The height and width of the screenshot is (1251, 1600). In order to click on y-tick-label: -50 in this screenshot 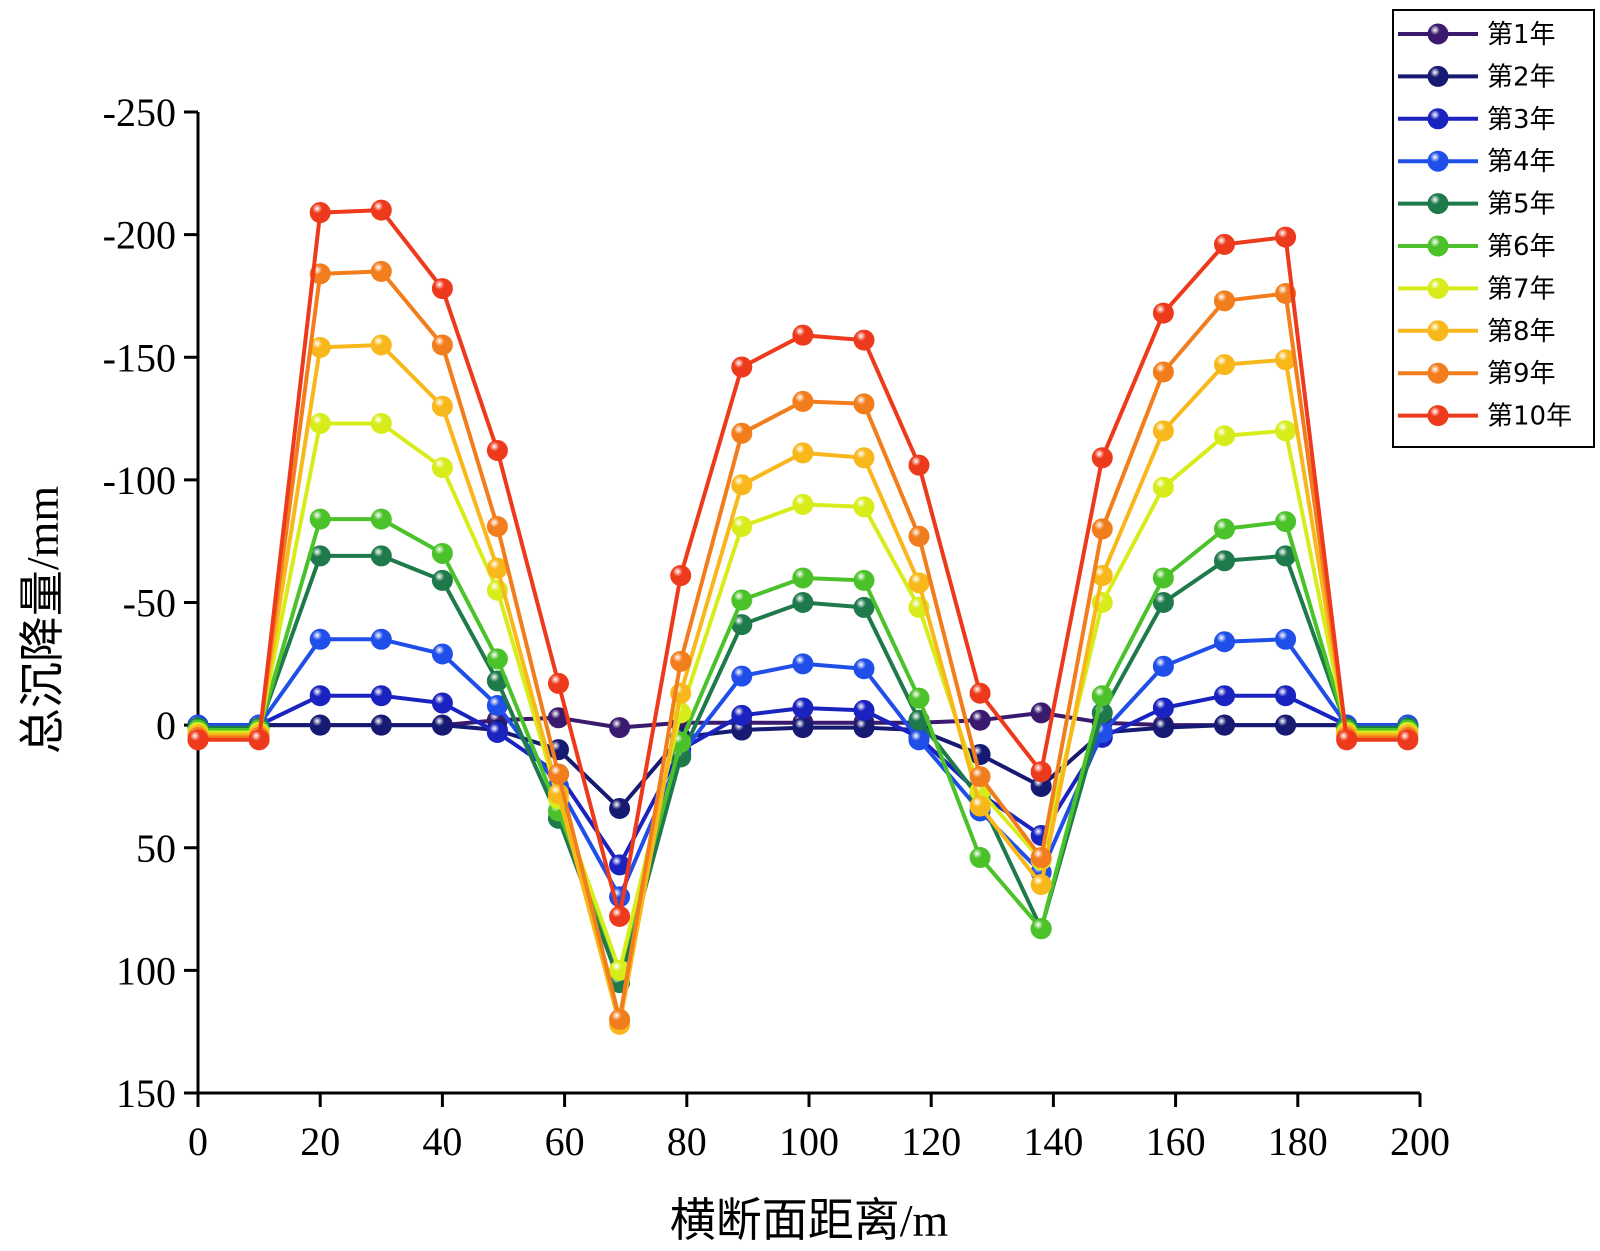, I will do `click(149, 603)`.